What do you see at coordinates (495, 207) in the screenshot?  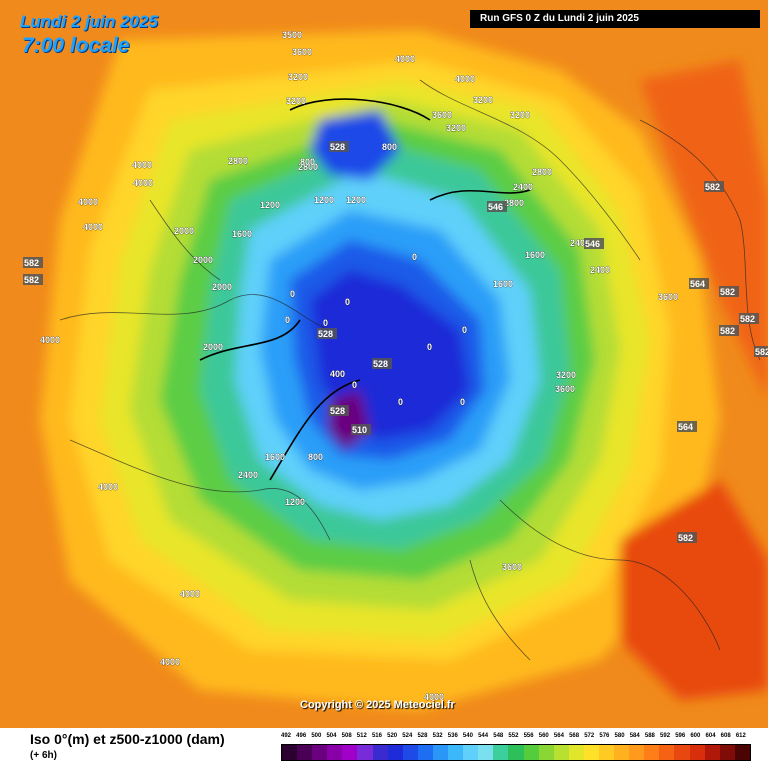 I see `thickness-label: 546` at bounding box center [495, 207].